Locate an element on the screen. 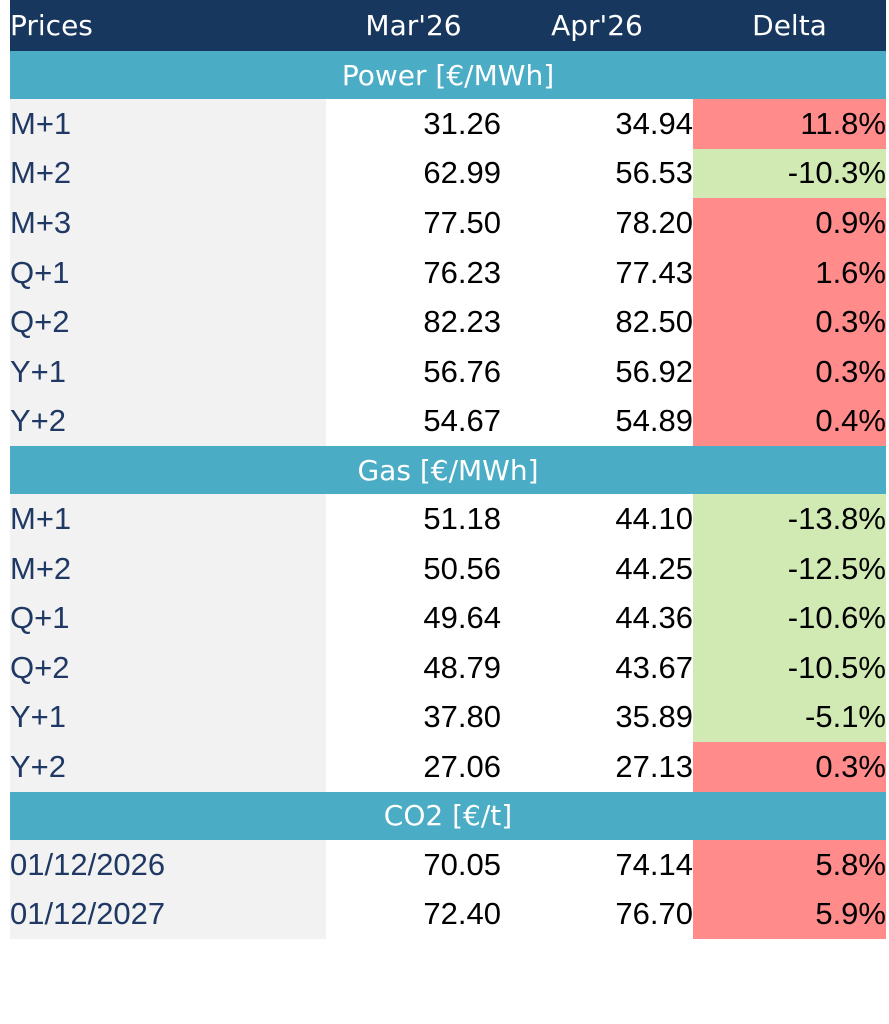 The width and height of the screenshot is (889, 1024). table-row: Y+1 56.76 56.92 0.3% is located at coordinates (448, 371).